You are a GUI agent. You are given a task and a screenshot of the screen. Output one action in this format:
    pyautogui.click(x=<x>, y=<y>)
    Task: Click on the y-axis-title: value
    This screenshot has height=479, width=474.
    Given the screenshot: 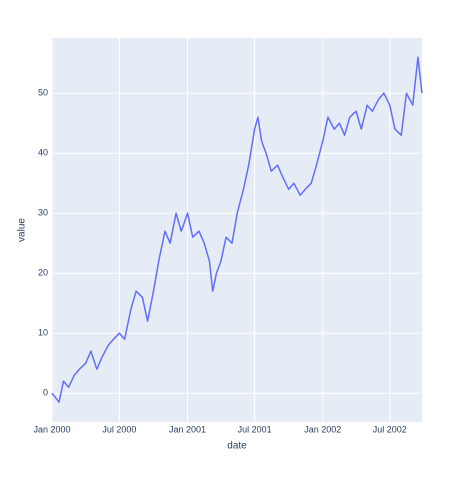 What is the action you would take?
    pyautogui.click(x=22, y=230)
    